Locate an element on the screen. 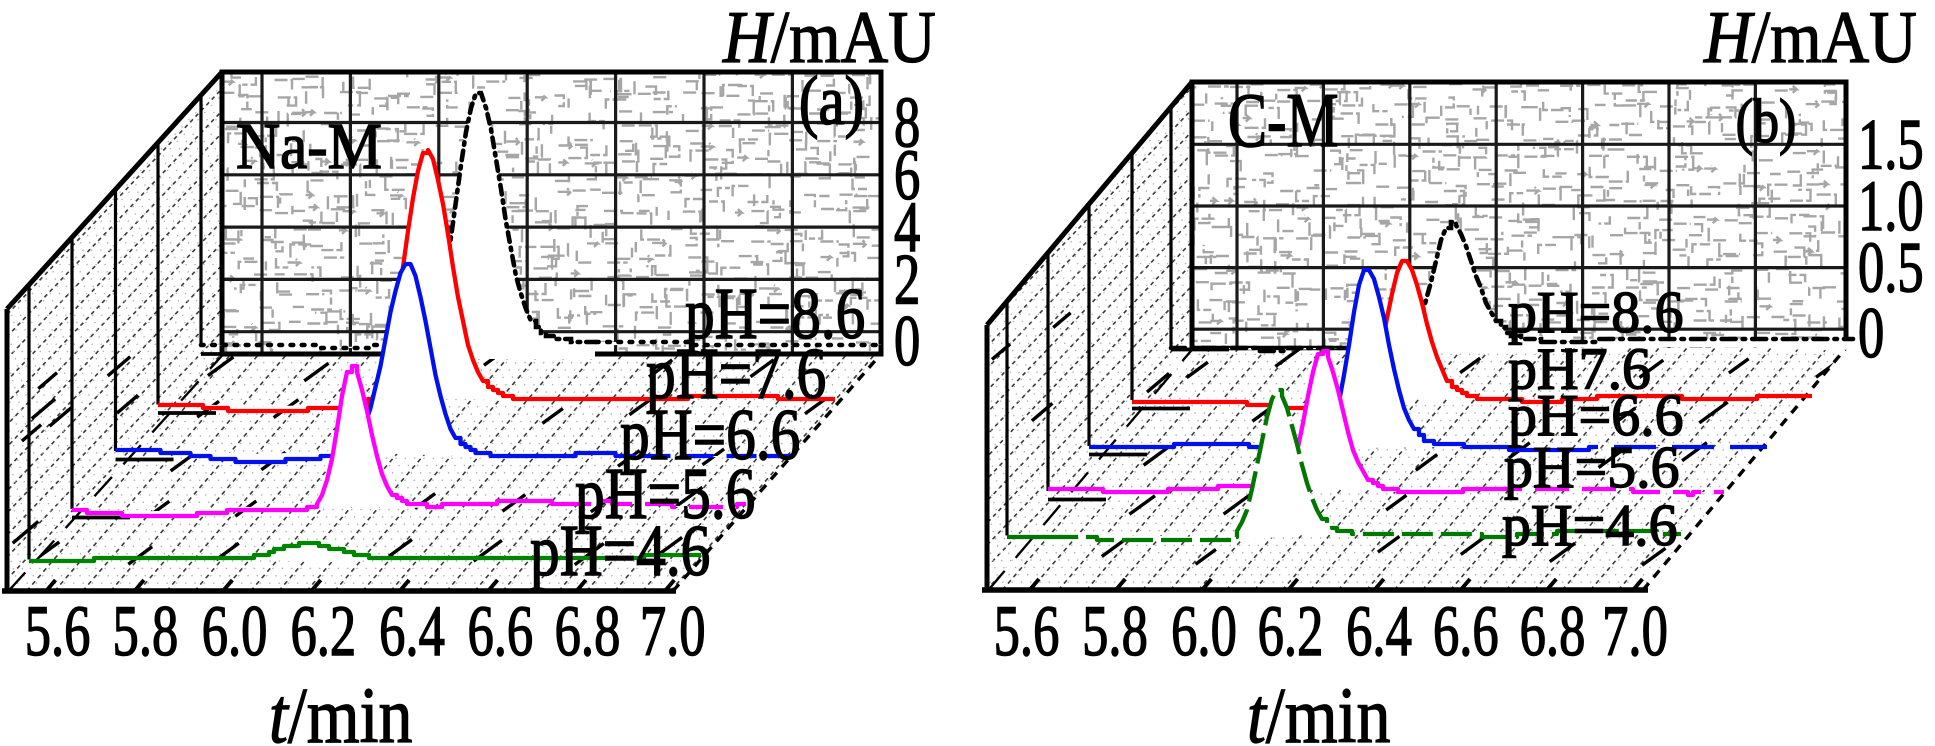 The width and height of the screenshot is (1935, 746). svg-text: pH=7.6 is located at coordinates (736, 374).